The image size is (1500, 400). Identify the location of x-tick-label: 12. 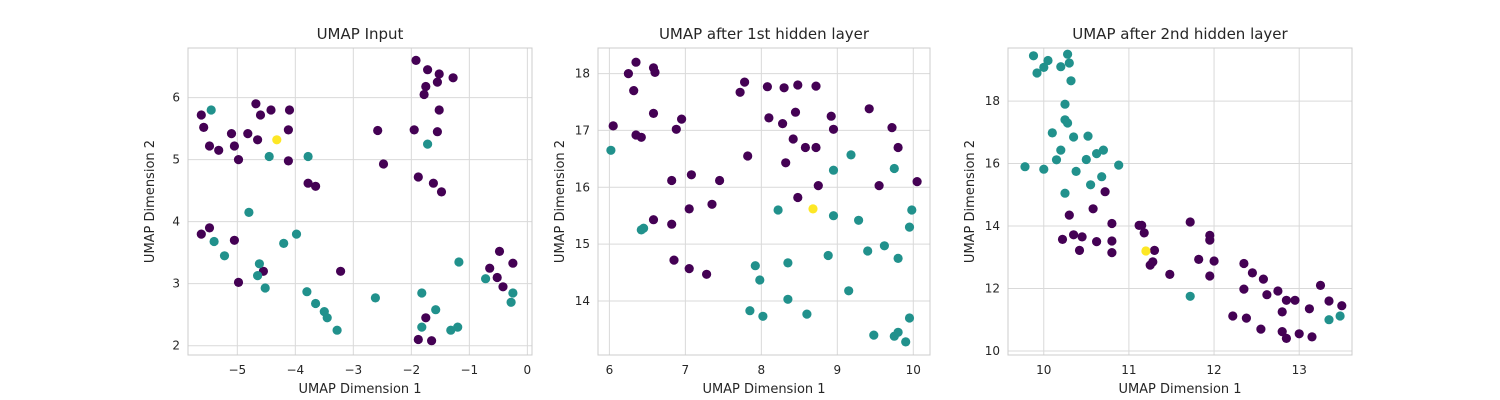
(1213, 370).